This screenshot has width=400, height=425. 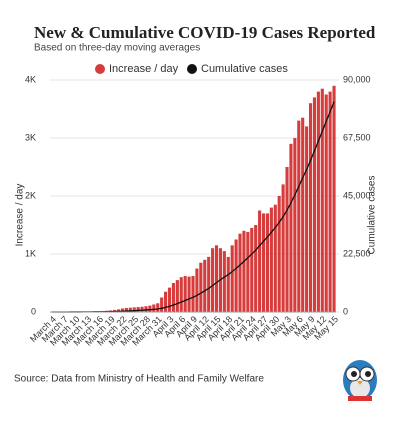 I want to click on y2-tick-label: 0, so click(x=345, y=311).